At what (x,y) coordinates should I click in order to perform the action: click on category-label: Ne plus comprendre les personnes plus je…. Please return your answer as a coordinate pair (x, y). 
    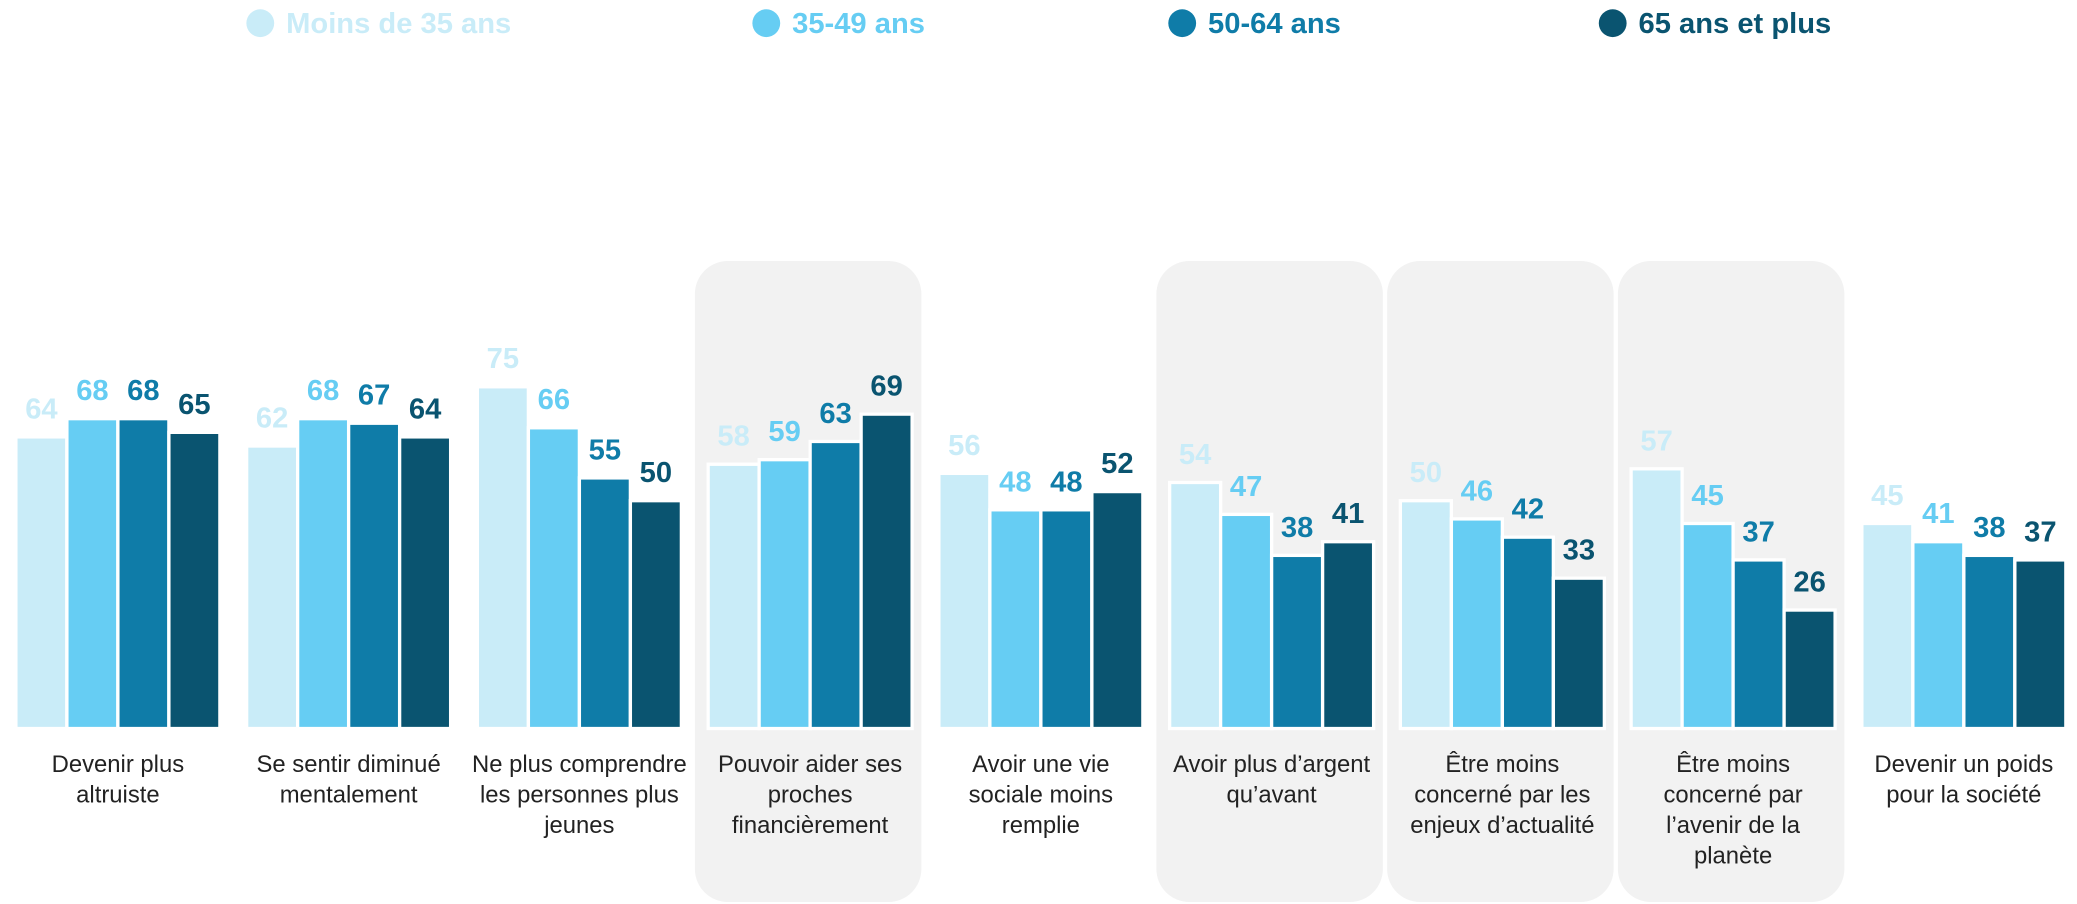
    Looking at the image, I should click on (579, 795).